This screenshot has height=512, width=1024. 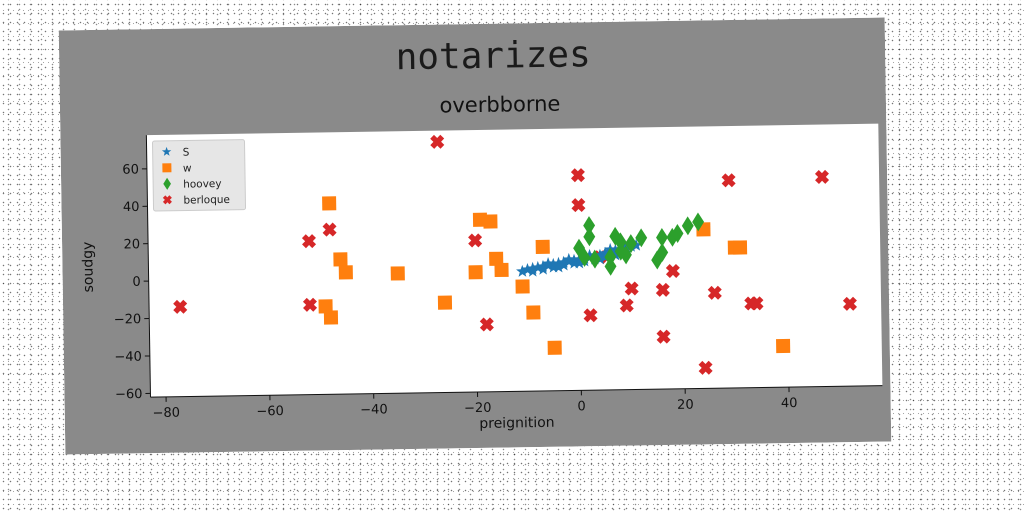 What do you see at coordinates (186, 152) in the screenshot?
I see `legend-label: S` at bounding box center [186, 152].